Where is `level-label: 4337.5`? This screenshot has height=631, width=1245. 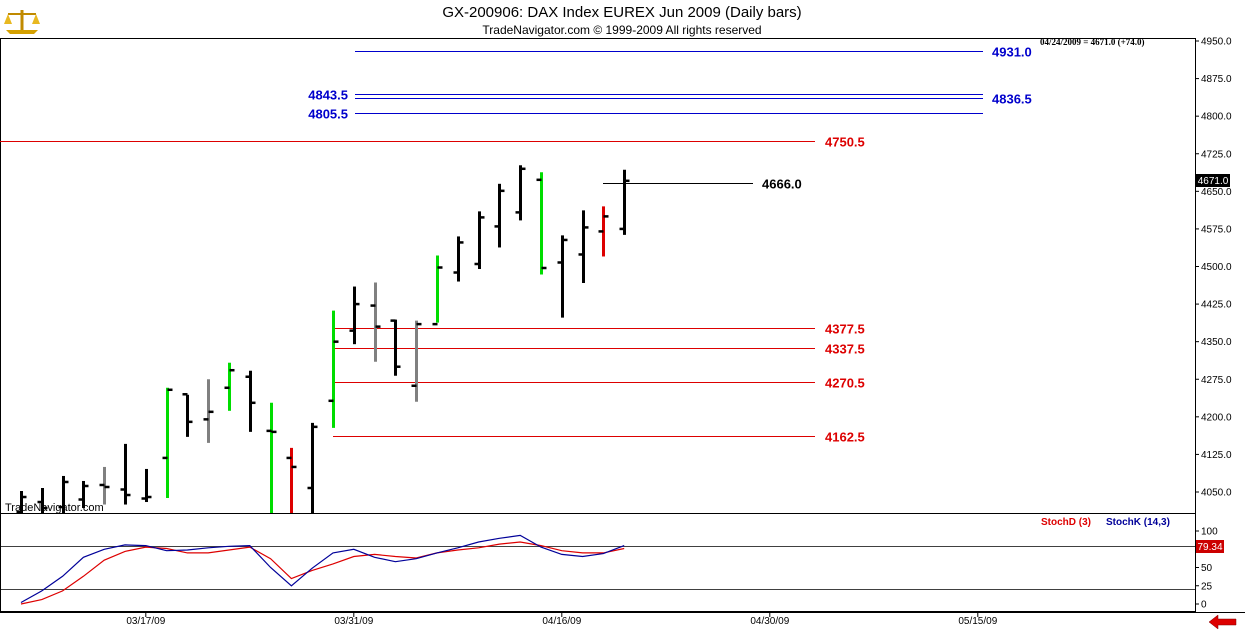
level-label: 4337.5 is located at coordinates (845, 349).